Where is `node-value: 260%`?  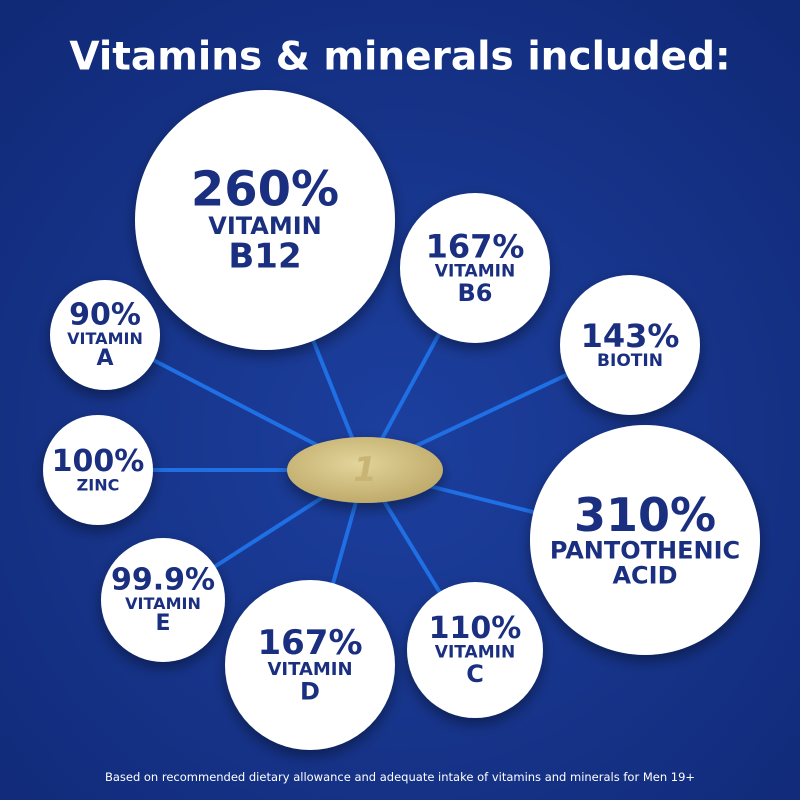
node-value: 260% is located at coordinates (265, 190).